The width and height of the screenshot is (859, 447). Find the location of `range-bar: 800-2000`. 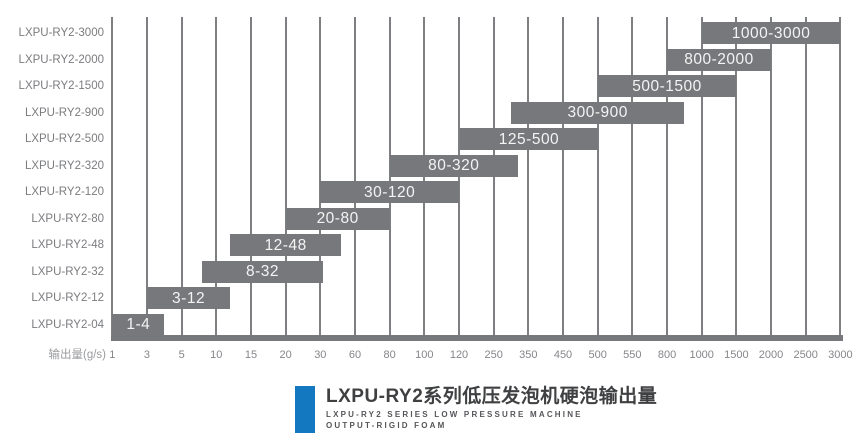

range-bar: 800-2000 is located at coordinates (719, 59).